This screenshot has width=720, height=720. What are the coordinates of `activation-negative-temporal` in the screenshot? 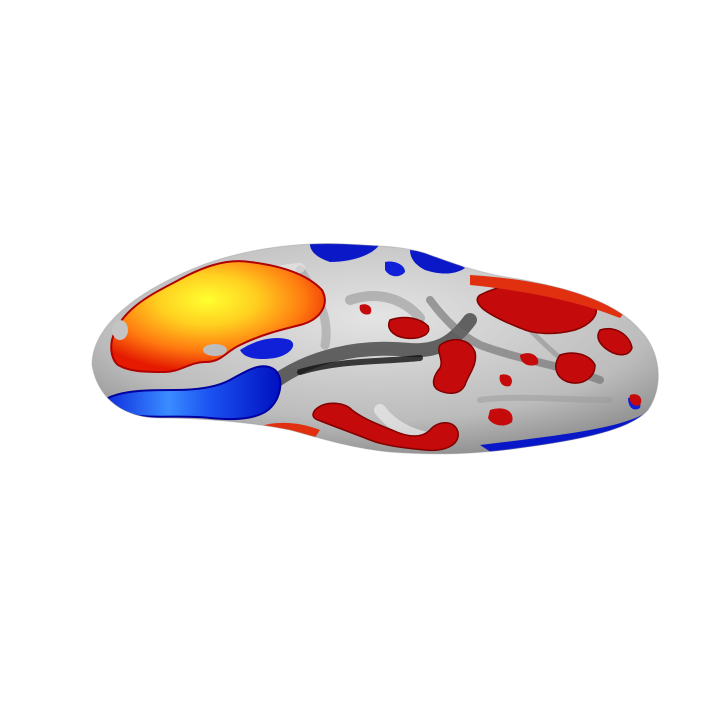 It's located at (194, 392).